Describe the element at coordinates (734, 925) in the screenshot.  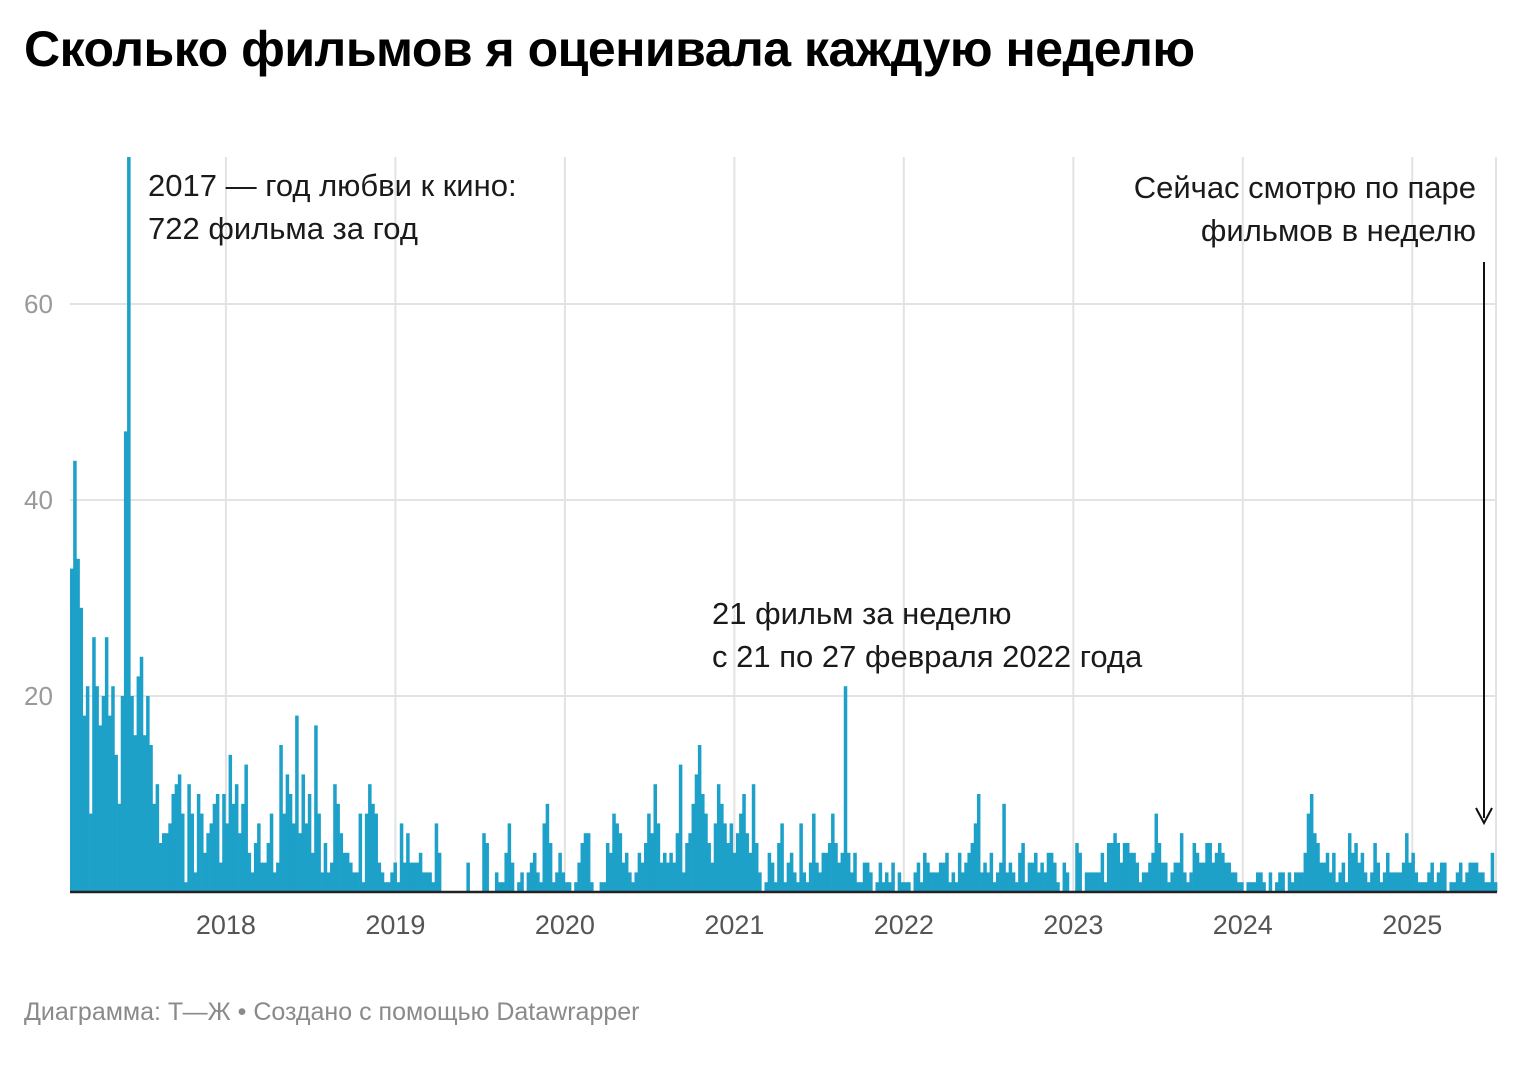
I see `x-tick-label: 2021` at that location.